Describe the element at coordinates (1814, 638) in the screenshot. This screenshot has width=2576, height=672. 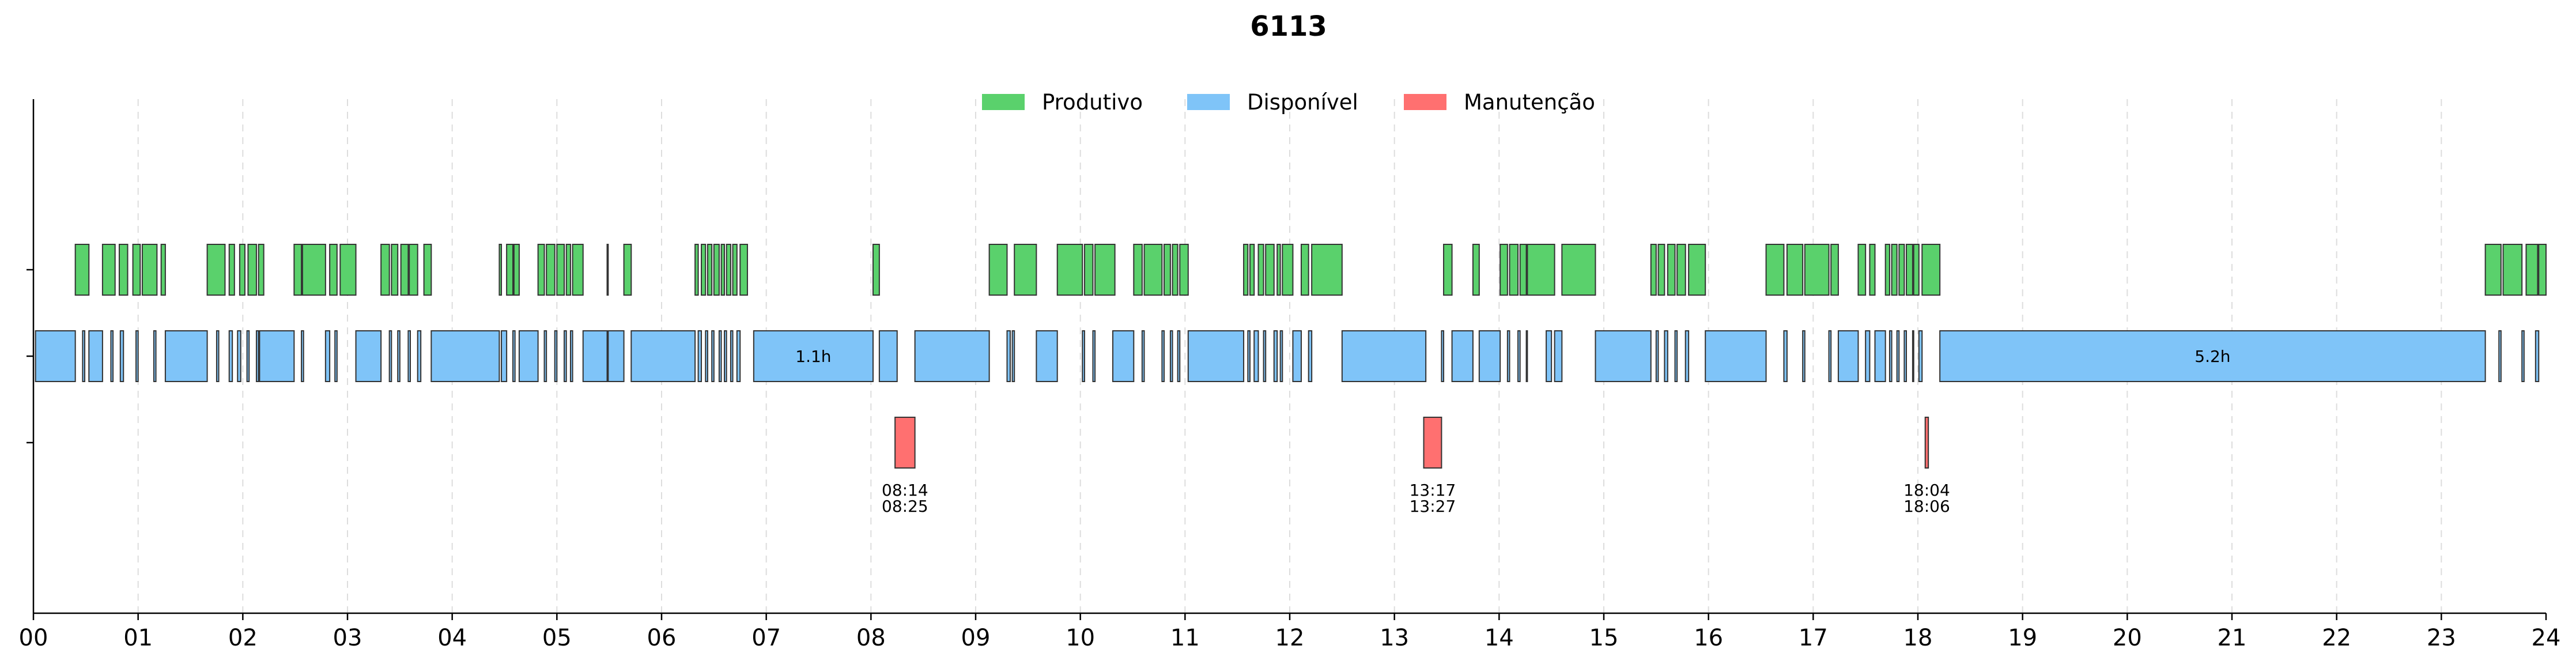
I see `x-tick-label: 17` at that location.